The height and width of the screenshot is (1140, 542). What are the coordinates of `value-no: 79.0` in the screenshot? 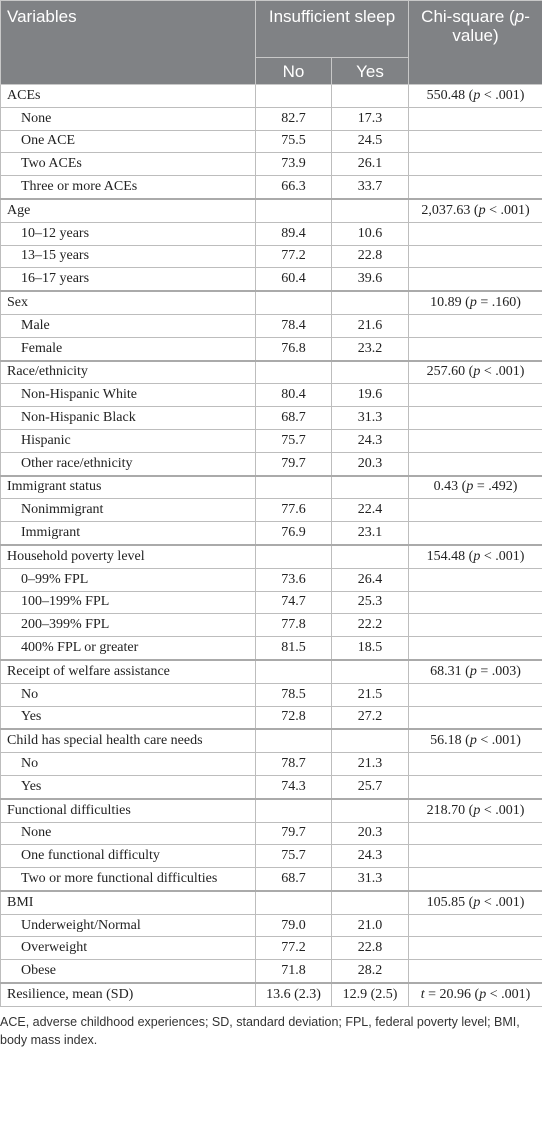 It's located at (293, 925).